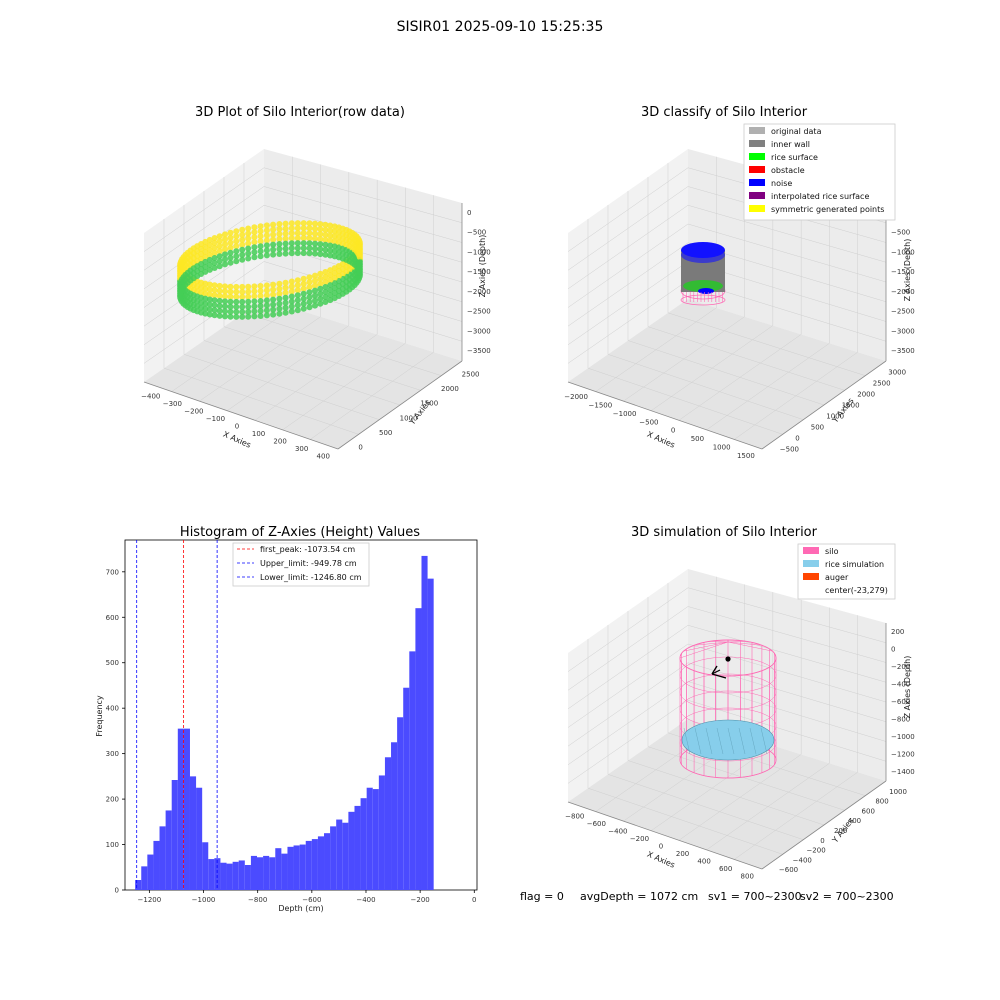 The height and width of the screenshot is (1000, 1000). Describe the element at coordinates (469, 213) in the screenshot. I see `z-tick-label: 0` at that location.